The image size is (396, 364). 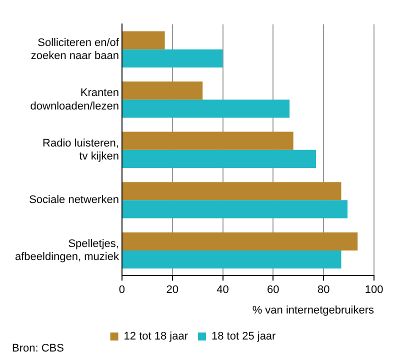 I want to click on x-axis-title: % van internetgebruikers, so click(x=313, y=310).